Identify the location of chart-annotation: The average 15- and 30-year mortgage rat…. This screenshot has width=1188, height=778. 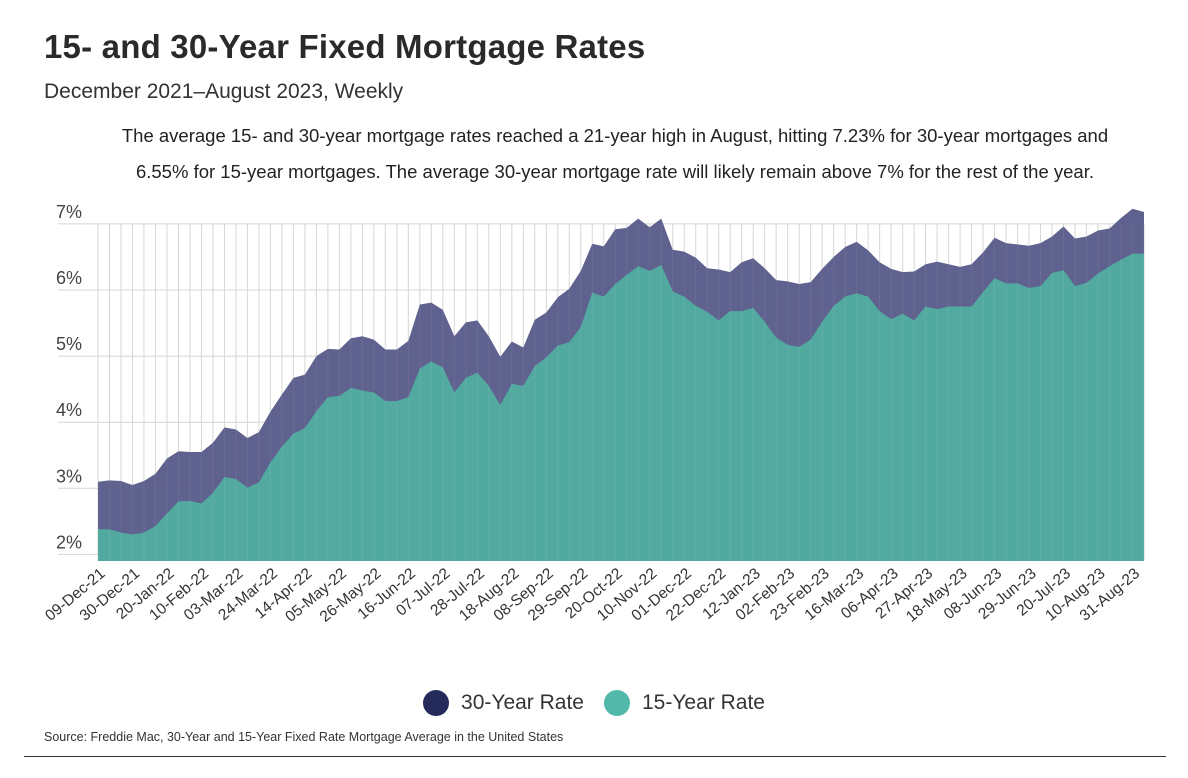
(615, 153).